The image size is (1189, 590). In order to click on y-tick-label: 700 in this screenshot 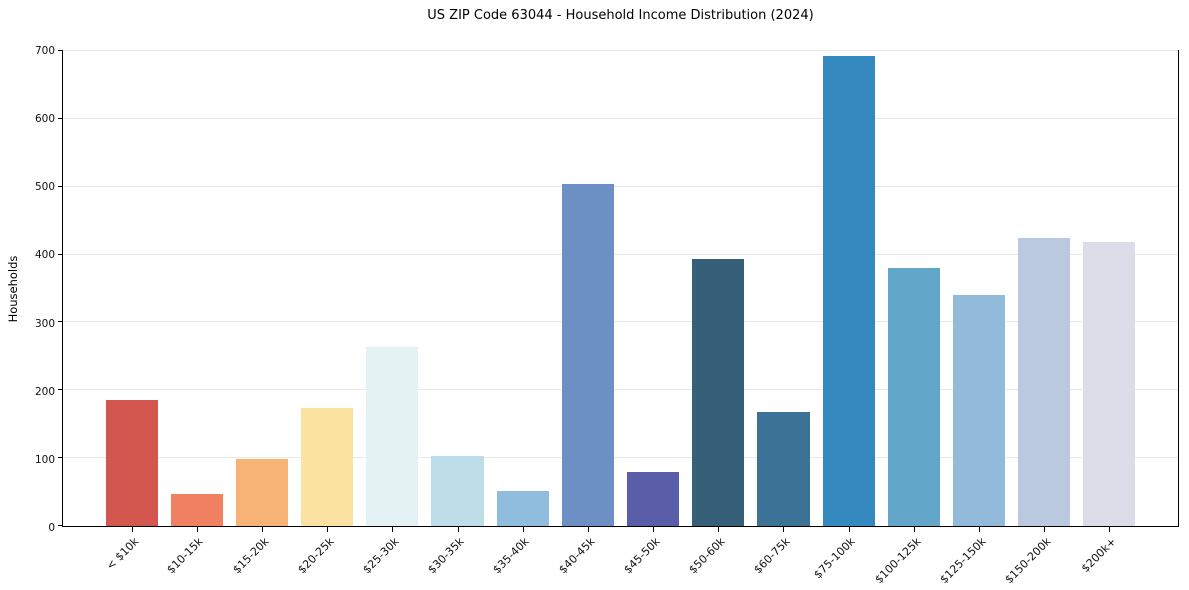, I will do `click(44, 51)`.